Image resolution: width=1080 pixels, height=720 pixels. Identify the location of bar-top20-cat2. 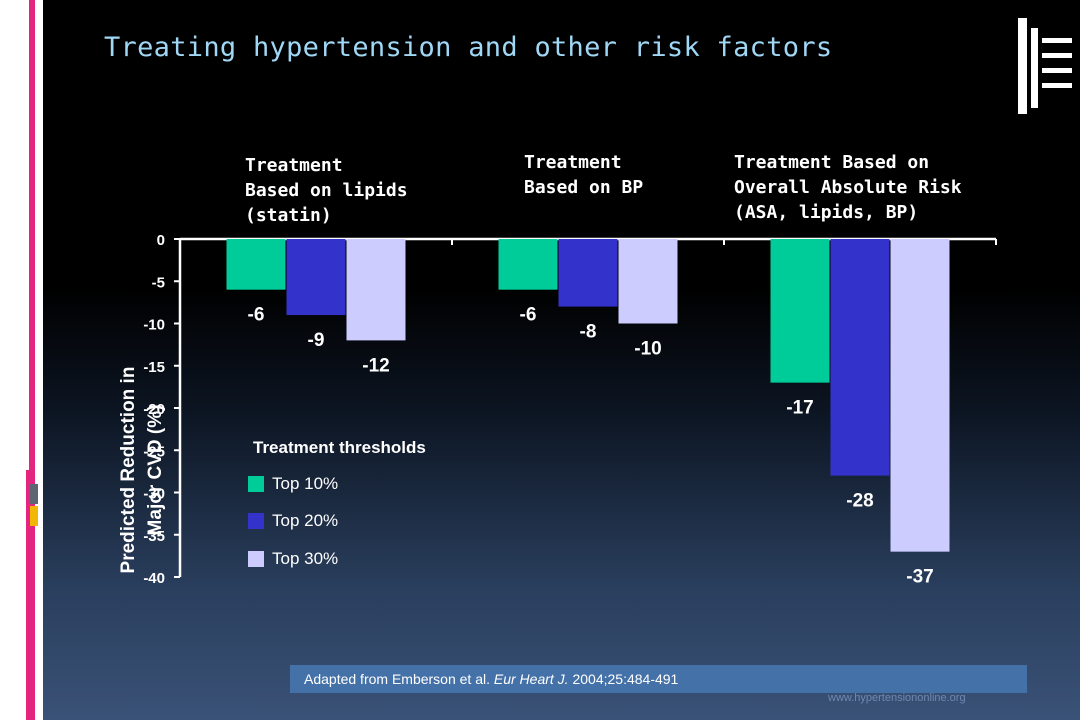
(860, 357).